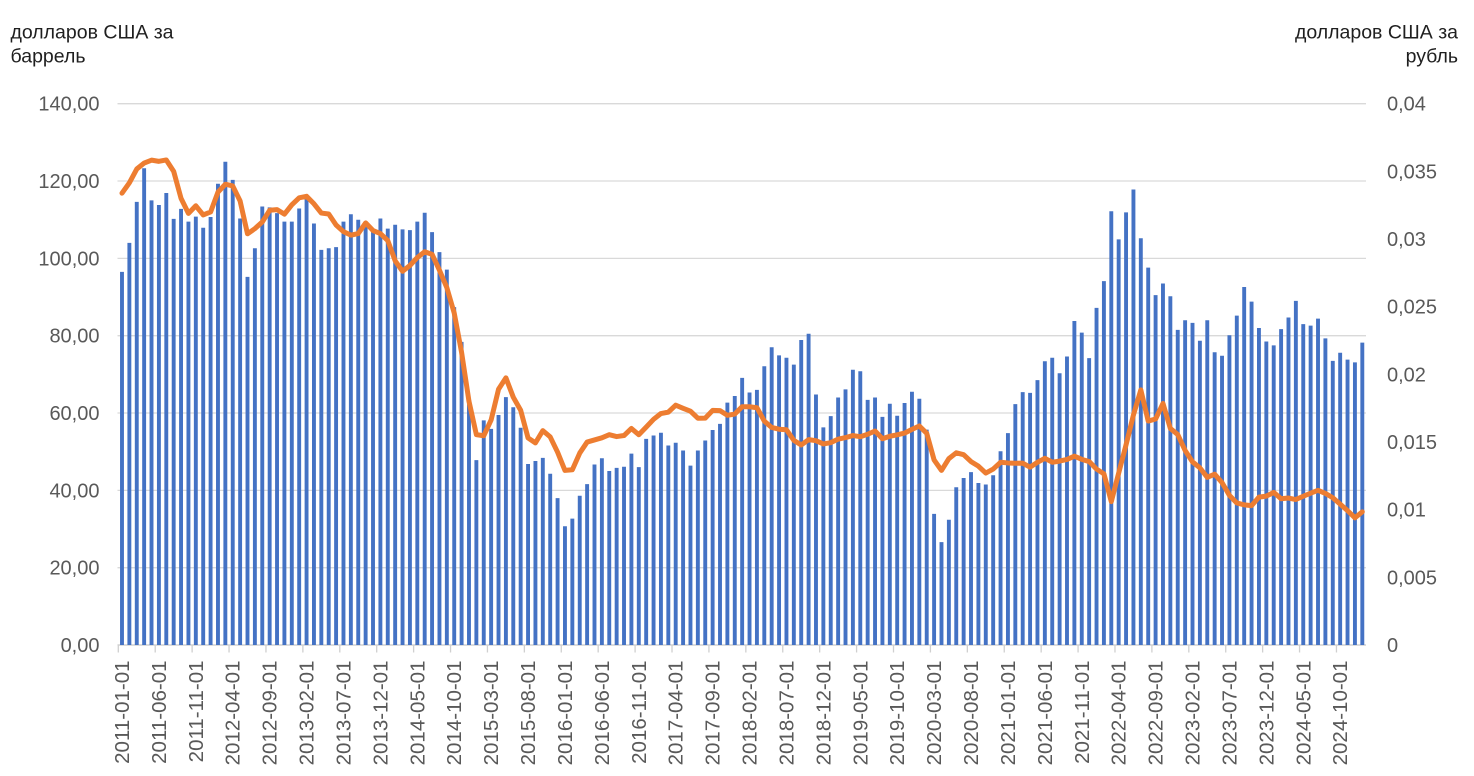 The image size is (1474, 776). What do you see at coordinates (565, 713) in the screenshot?
I see `svg-text: 2016-01-01` at bounding box center [565, 713].